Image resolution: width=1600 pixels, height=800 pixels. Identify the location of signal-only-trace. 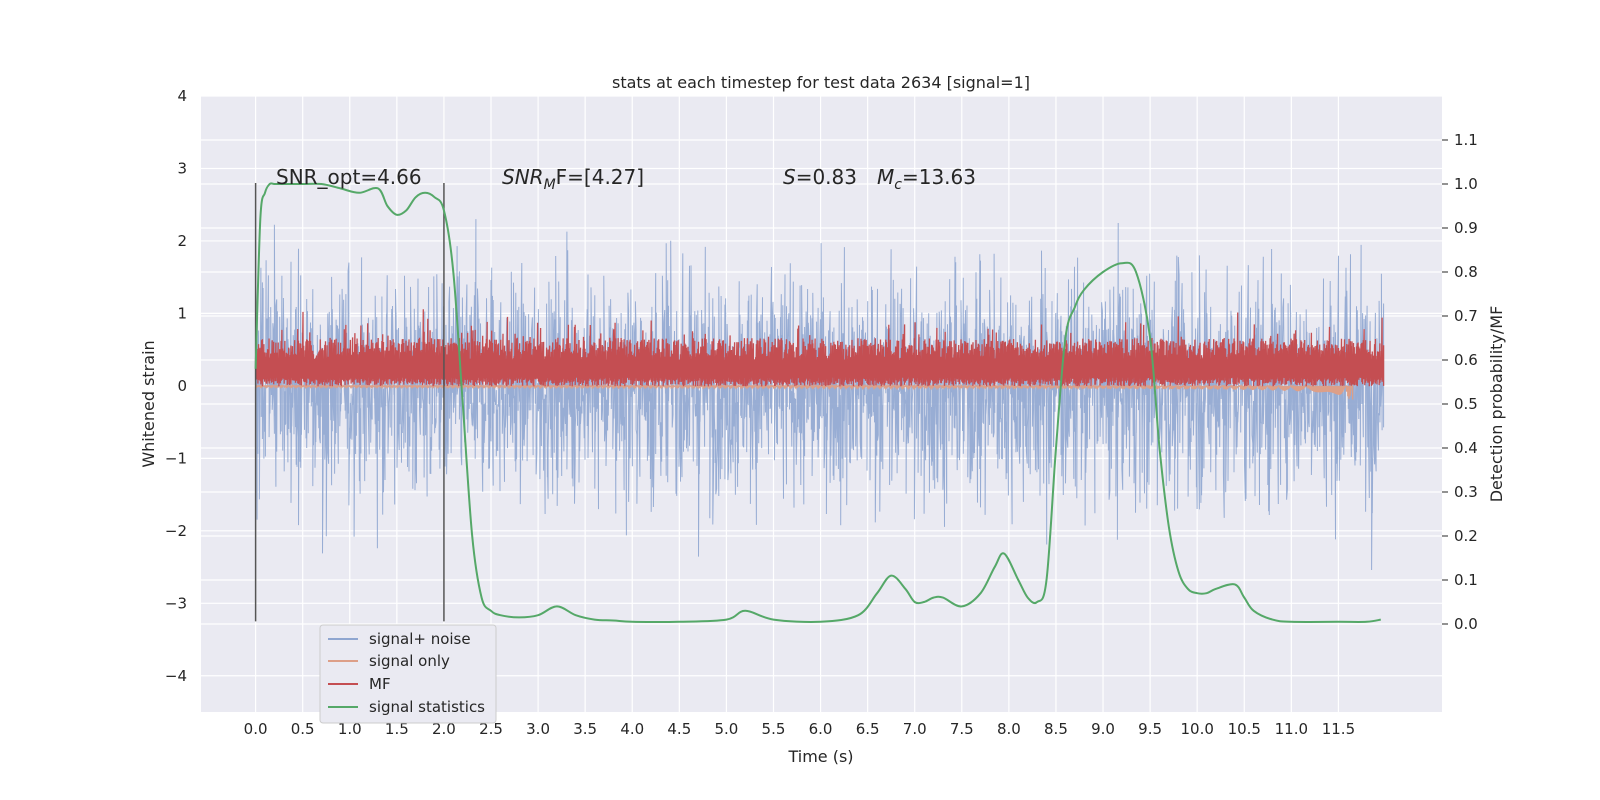
(804, 391).